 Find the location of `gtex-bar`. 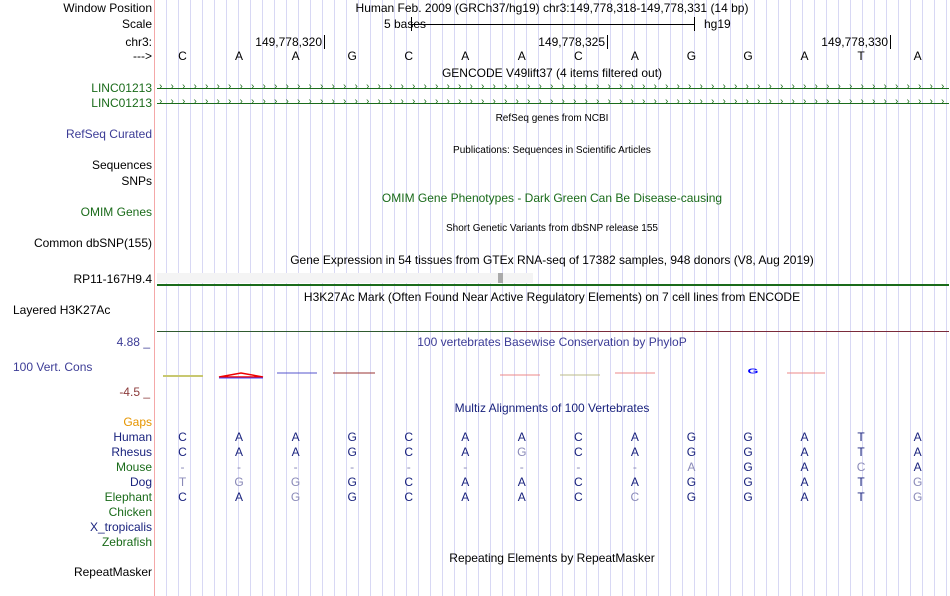

gtex-bar is located at coordinates (500, 278).